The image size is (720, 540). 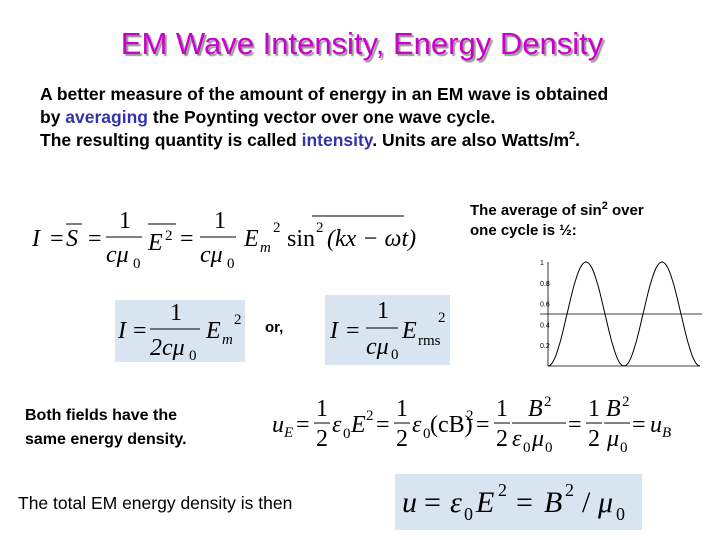 I want to click on highlight: intensity, so click(x=337, y=140).